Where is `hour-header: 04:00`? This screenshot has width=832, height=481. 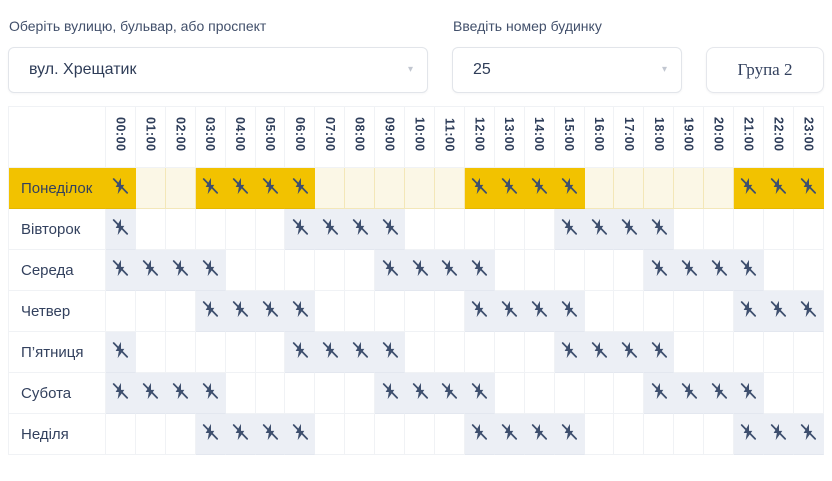
hour-header: 04:00 is located at coordinates (240, 137).